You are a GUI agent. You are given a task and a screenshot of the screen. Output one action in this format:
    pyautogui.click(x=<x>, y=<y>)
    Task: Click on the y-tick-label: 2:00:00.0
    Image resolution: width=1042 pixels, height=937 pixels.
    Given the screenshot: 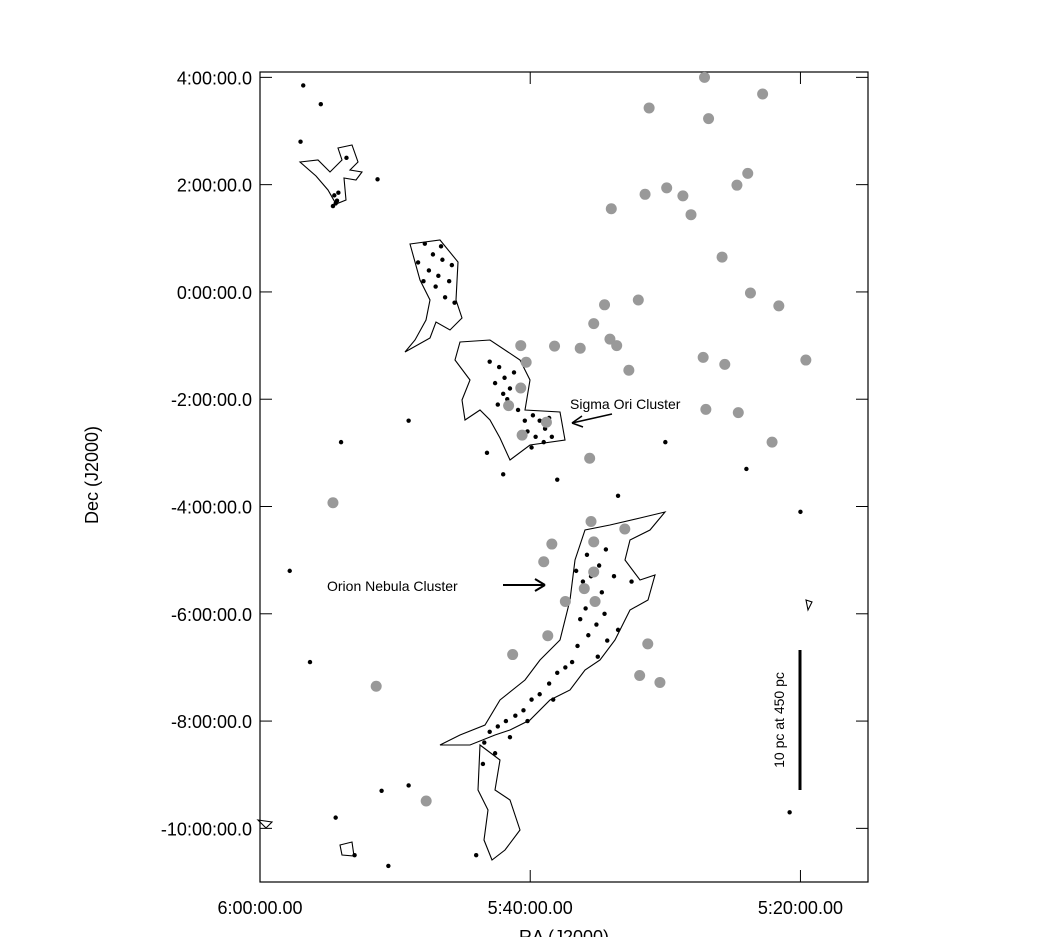 What is the action you would take?
    pyautogui.click(x=214, y=186)
    